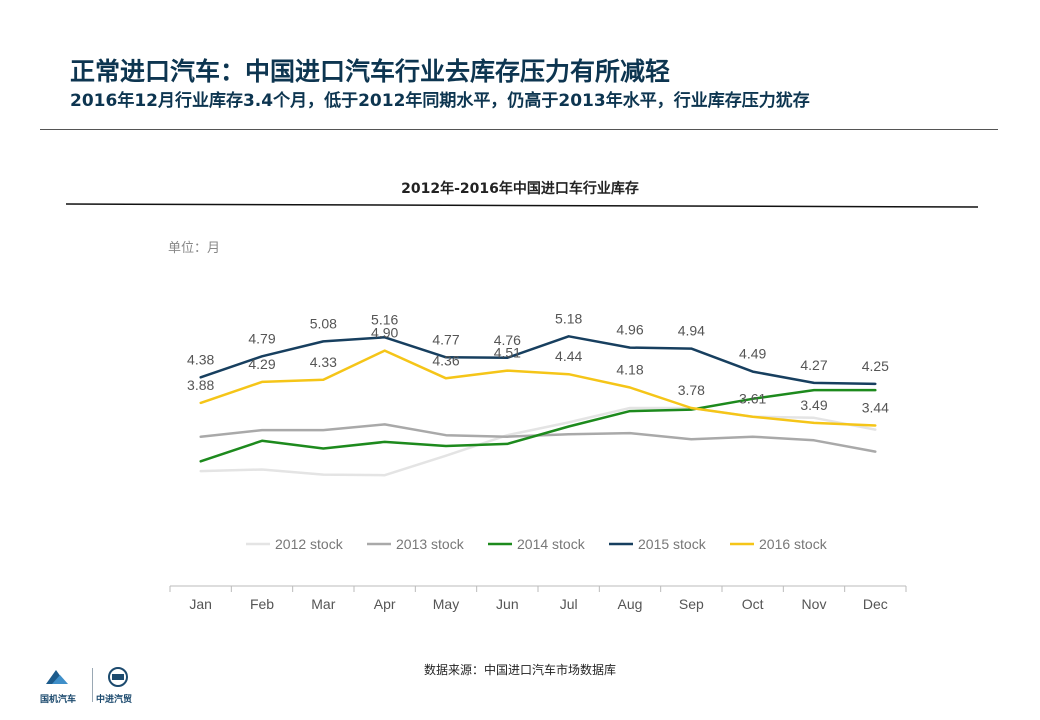 This screenshot has width=1040, height=720. What do you see at coordinates (445, 360) in the screenshot?
I see `data-label: 4.36` at bounding box center [445, 360].